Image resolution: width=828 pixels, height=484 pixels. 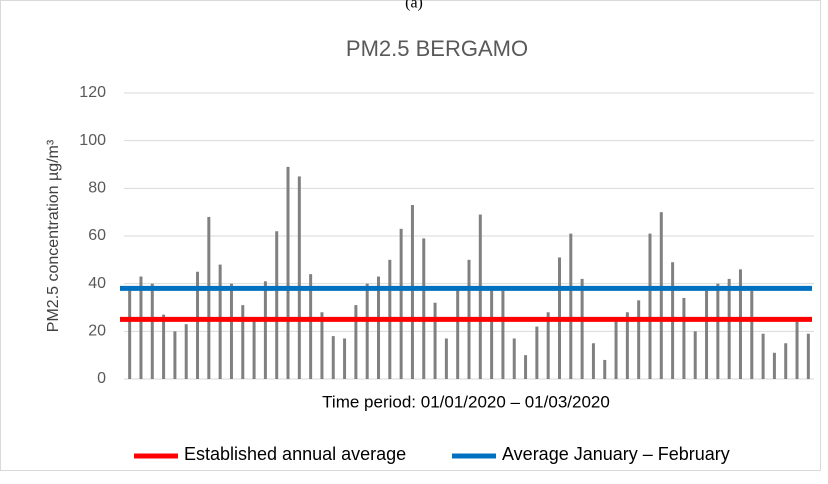 What do you see at coordinates (466, 401) in the screenshot?
I see `x-axis-label: Time period: 01/01/2020 – 01/03/2020` at bounding box center [466, 401].